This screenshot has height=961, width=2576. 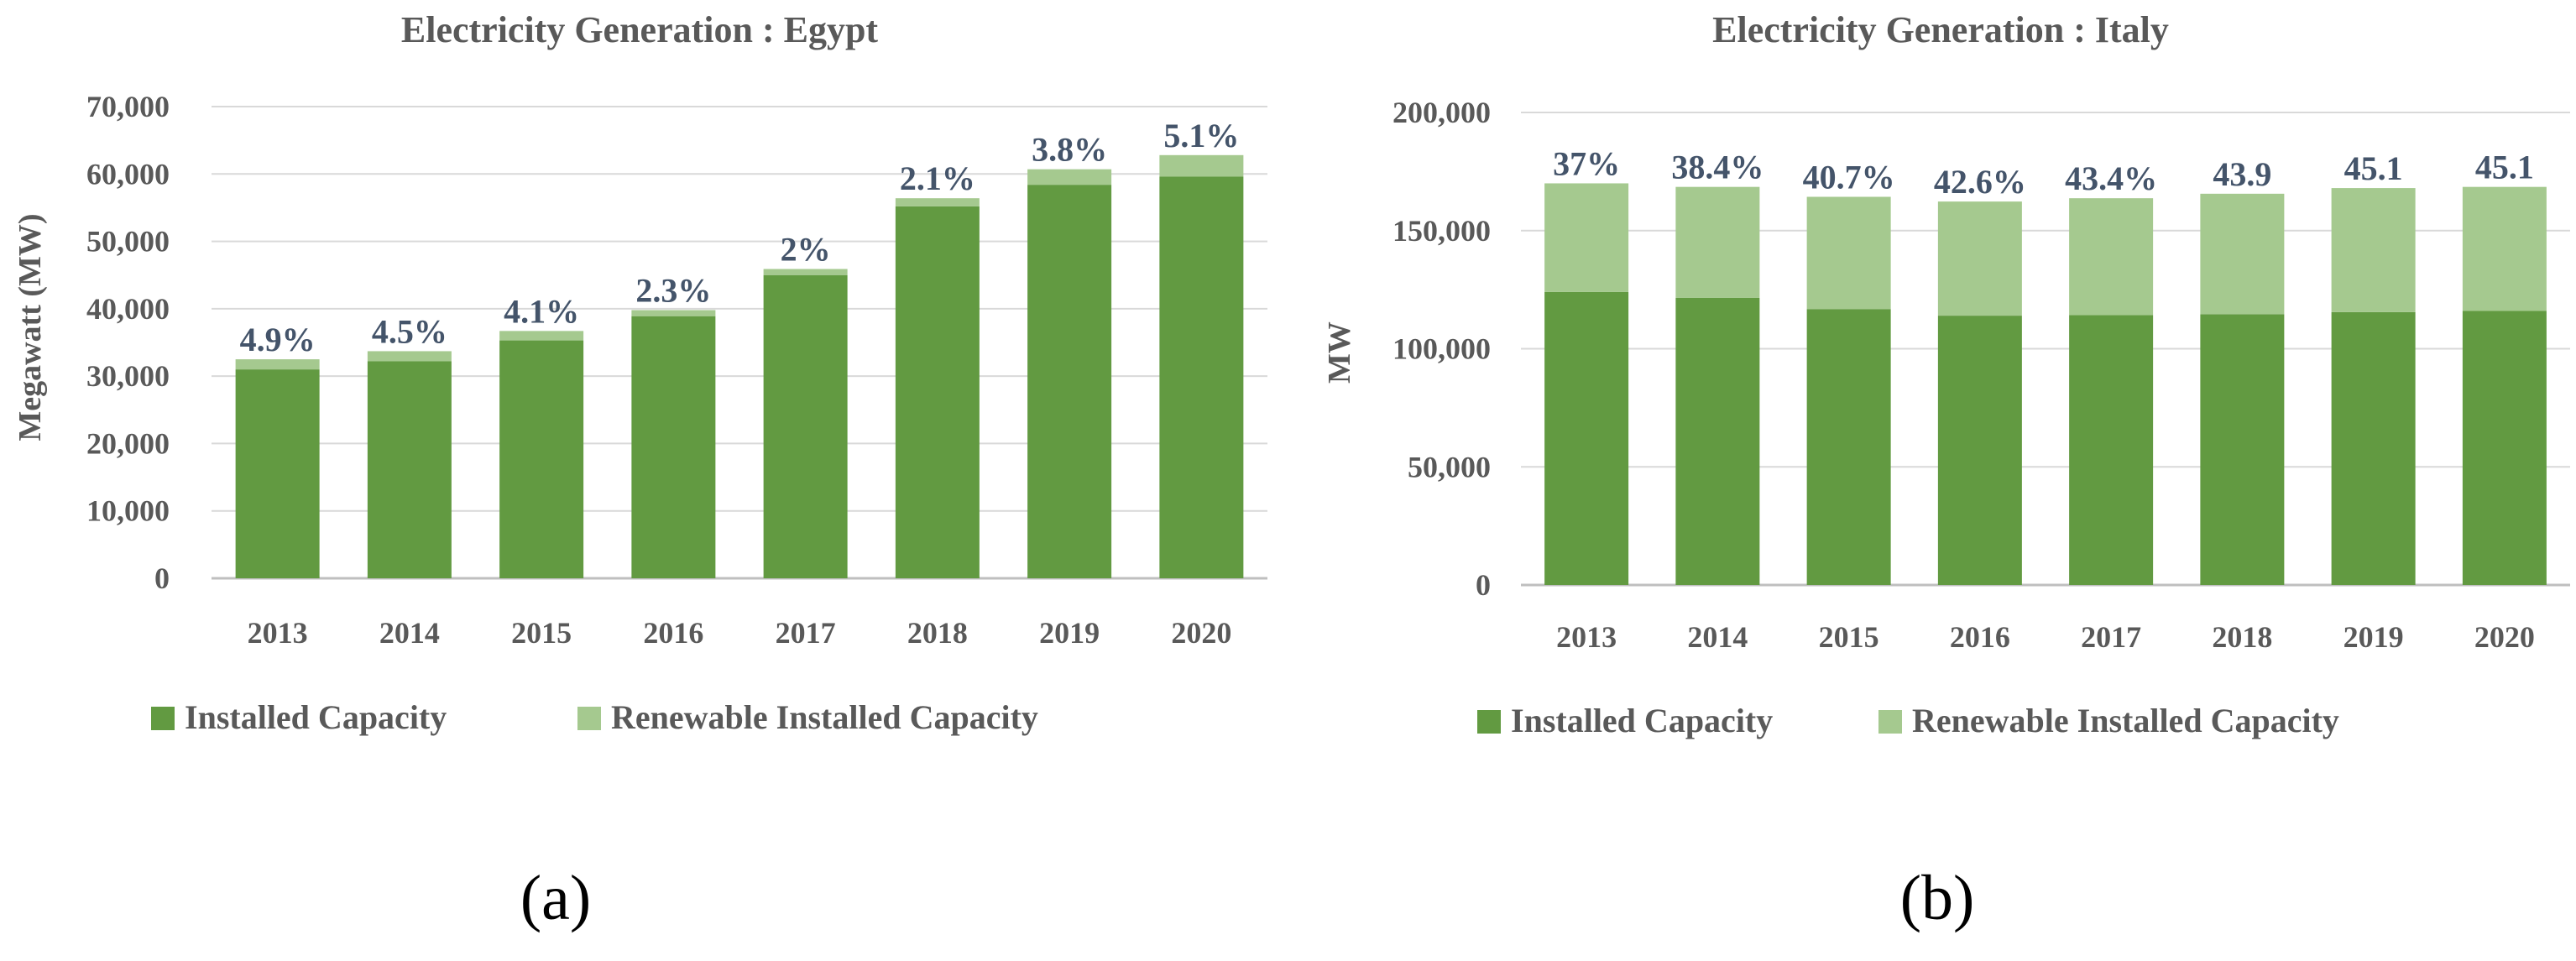 I want to click on data-label-2020: 45.1, so click(x=2504, y=167).